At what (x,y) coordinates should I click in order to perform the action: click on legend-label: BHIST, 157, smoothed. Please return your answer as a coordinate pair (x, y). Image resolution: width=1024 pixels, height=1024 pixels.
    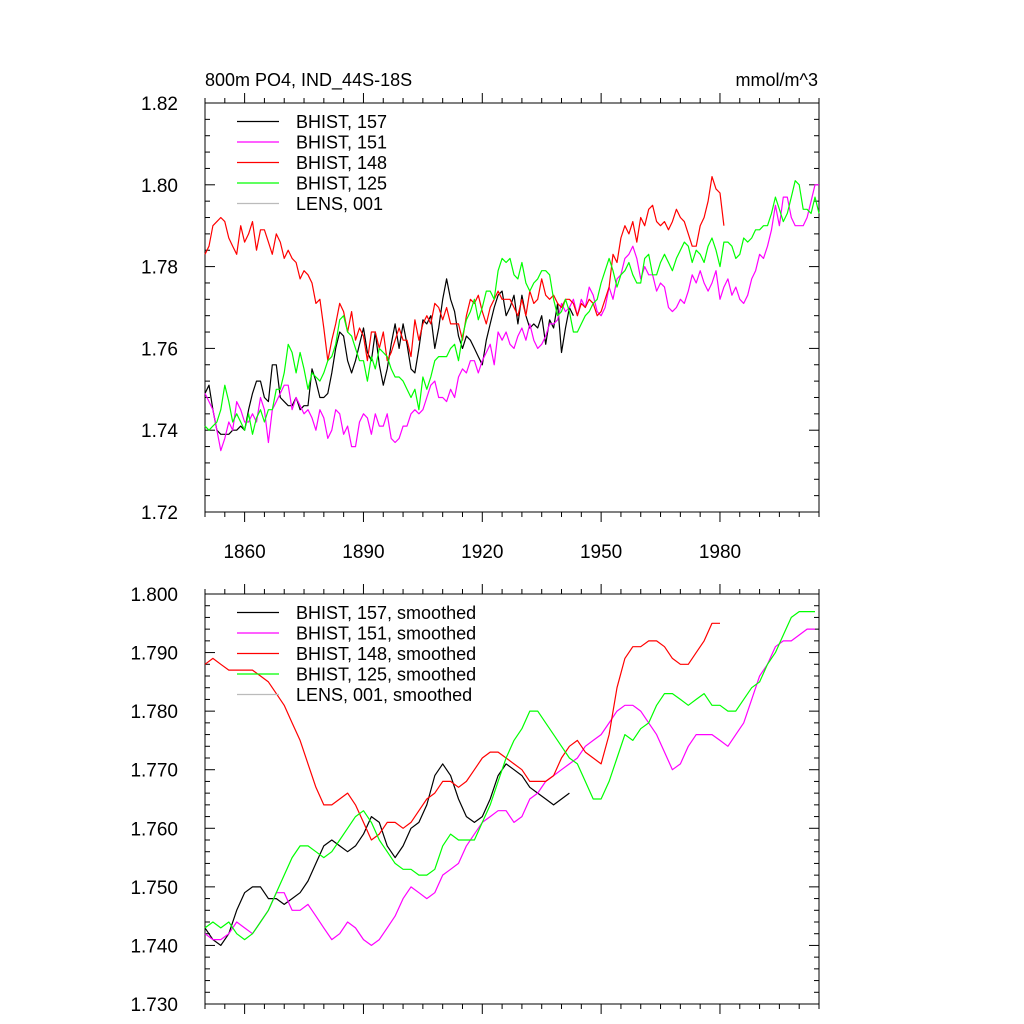
    Looking at the image, I should click on (386, 613).